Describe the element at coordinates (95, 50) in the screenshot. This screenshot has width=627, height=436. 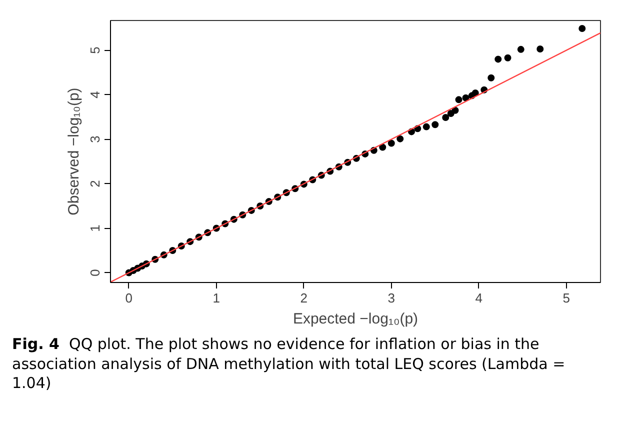
I see `y-tick-label: 5` at that location.